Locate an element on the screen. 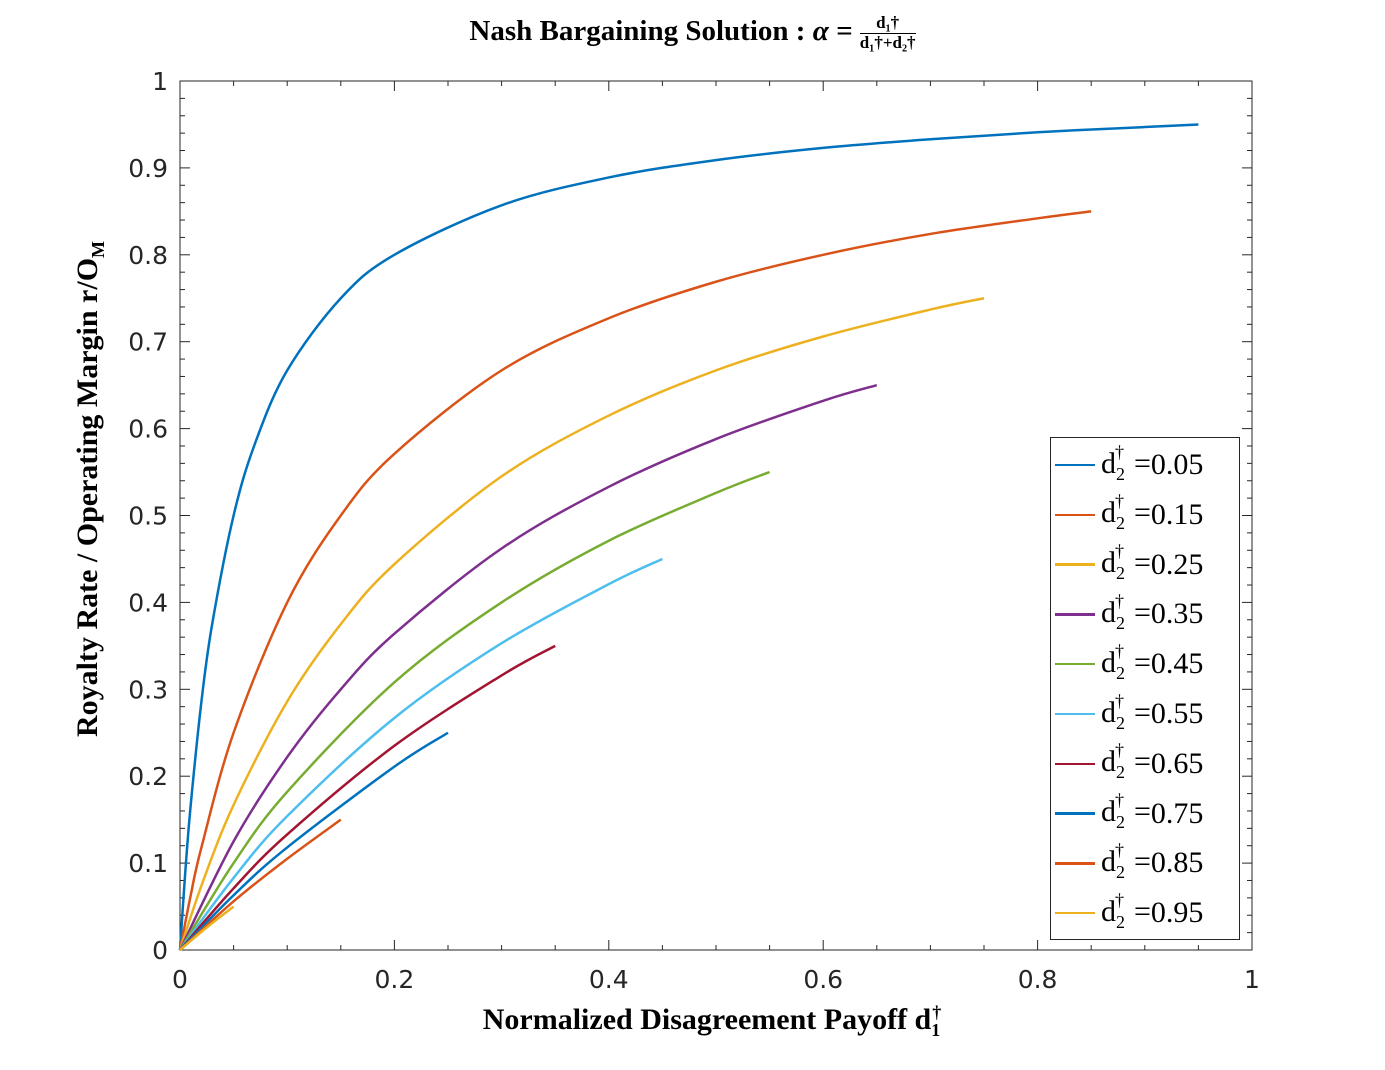  legend-label: 0.45 is located at coordinates (1177, 664).